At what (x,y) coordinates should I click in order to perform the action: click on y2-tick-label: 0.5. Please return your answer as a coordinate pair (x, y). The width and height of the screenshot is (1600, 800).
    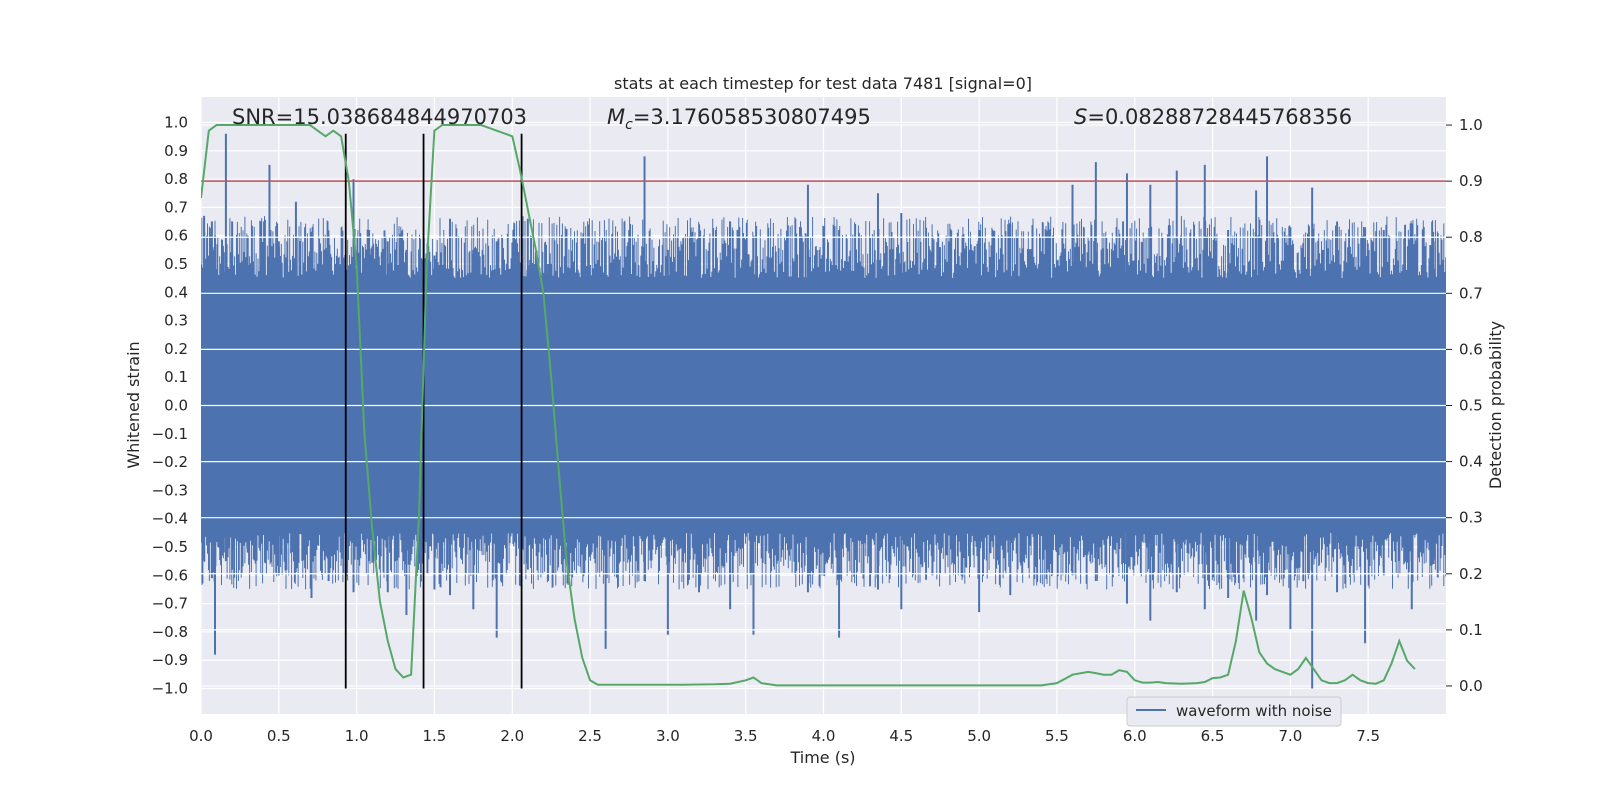
    Looking at the image, I should click on (1471, 406).